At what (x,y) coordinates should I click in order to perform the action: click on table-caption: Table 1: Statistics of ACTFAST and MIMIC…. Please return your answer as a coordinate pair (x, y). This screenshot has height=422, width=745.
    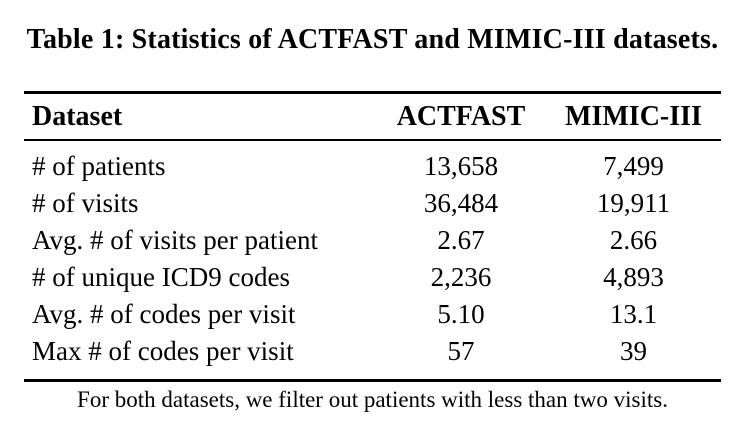
    Looking at the image, I should click on (372, 39).